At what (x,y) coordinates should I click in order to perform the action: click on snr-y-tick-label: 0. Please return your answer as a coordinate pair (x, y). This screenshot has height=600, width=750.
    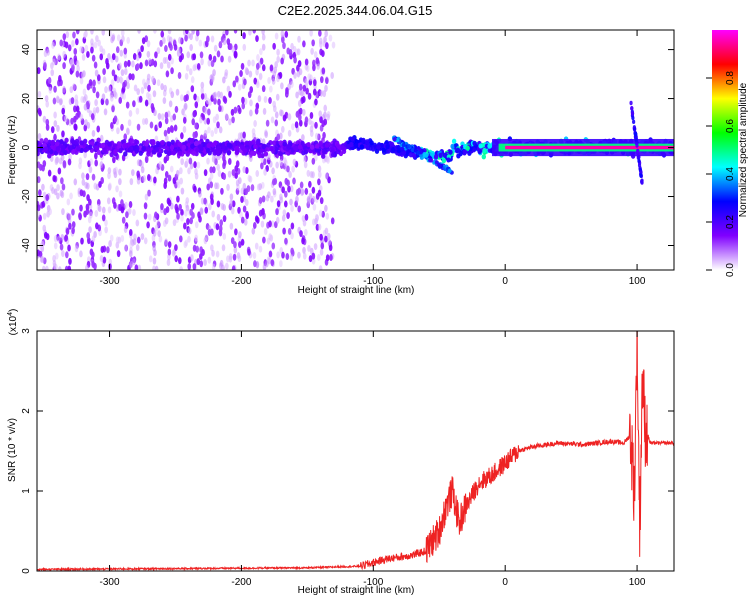
    Looking at the image, I should click on (26, 571).